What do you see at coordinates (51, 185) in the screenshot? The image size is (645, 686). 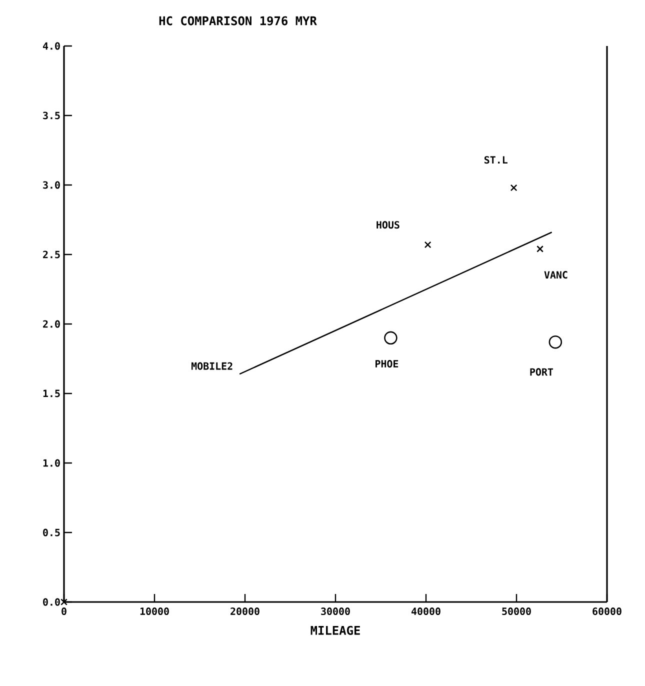 I see `y-tick-label: 3.0` at bounding box center [51, 185].